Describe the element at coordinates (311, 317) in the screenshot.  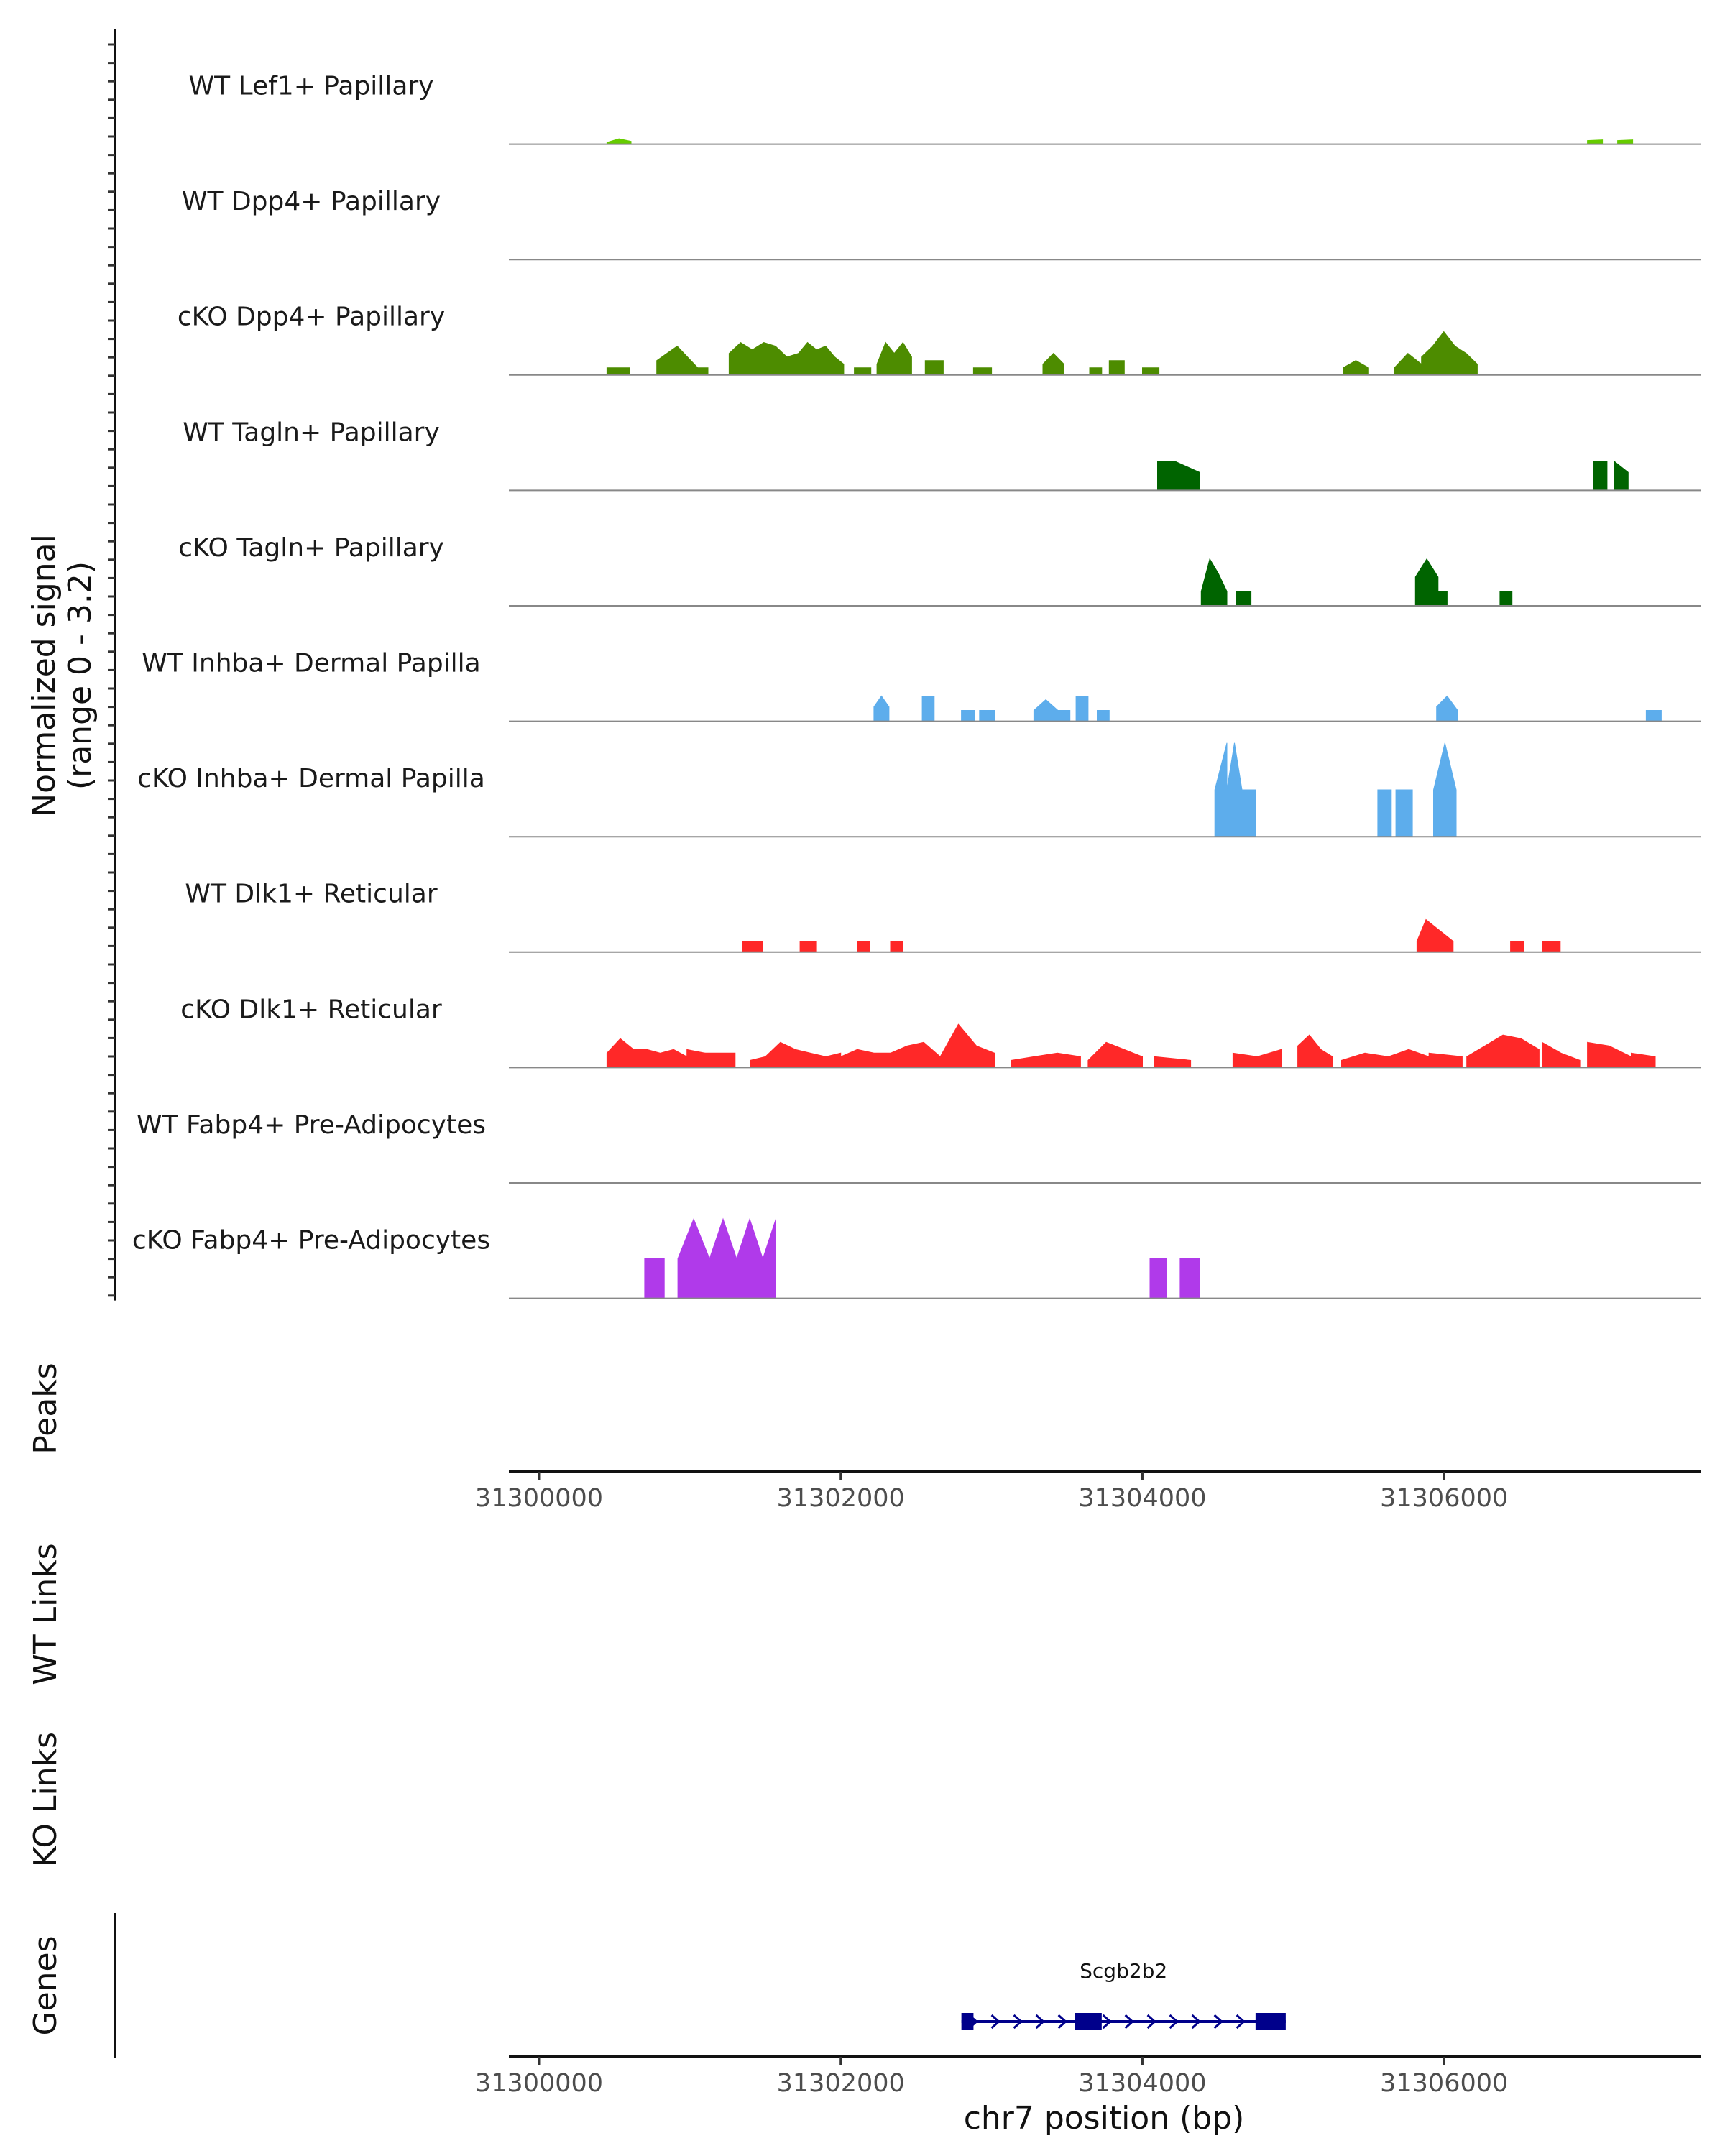
I see `track-label: cKO Dpp4+ Papillary` at that location.